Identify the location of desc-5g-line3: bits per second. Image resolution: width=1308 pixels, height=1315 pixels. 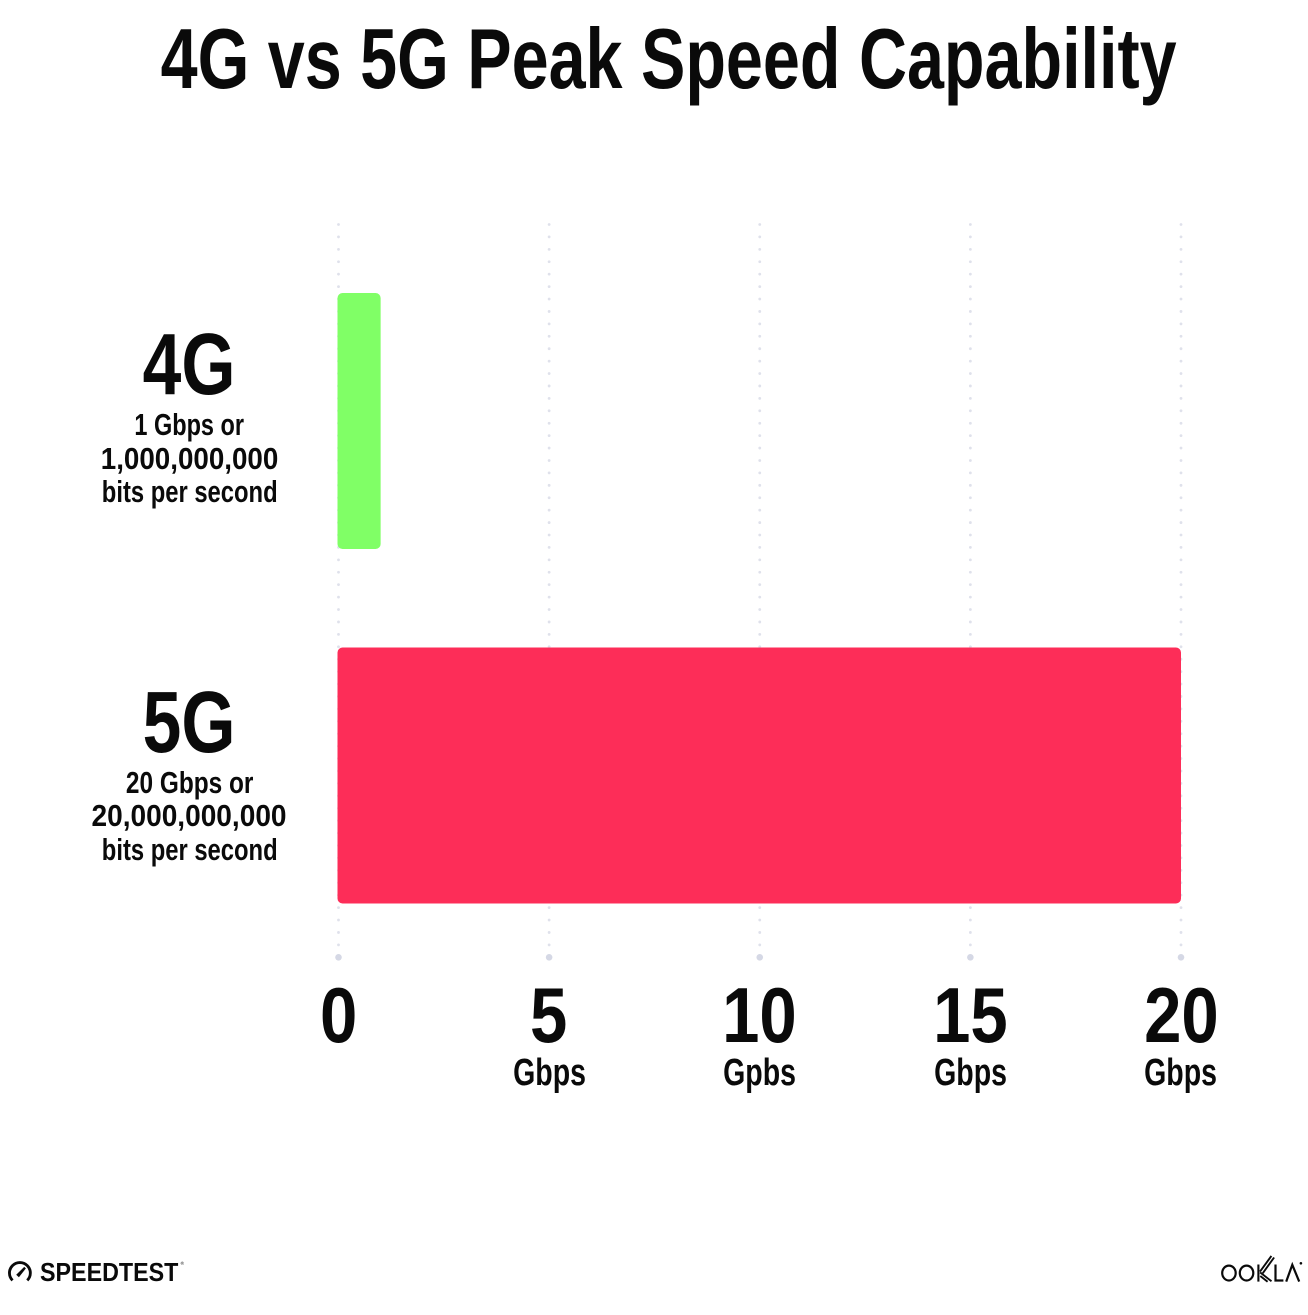
(189, 849).